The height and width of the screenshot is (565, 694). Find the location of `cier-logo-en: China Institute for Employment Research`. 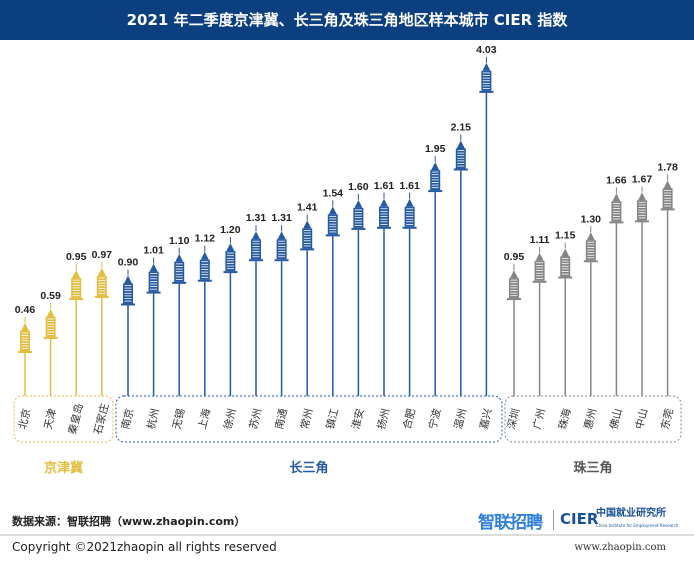

cier-logo-en: China Institute for Employment Research is located at coordinates (637, 525).